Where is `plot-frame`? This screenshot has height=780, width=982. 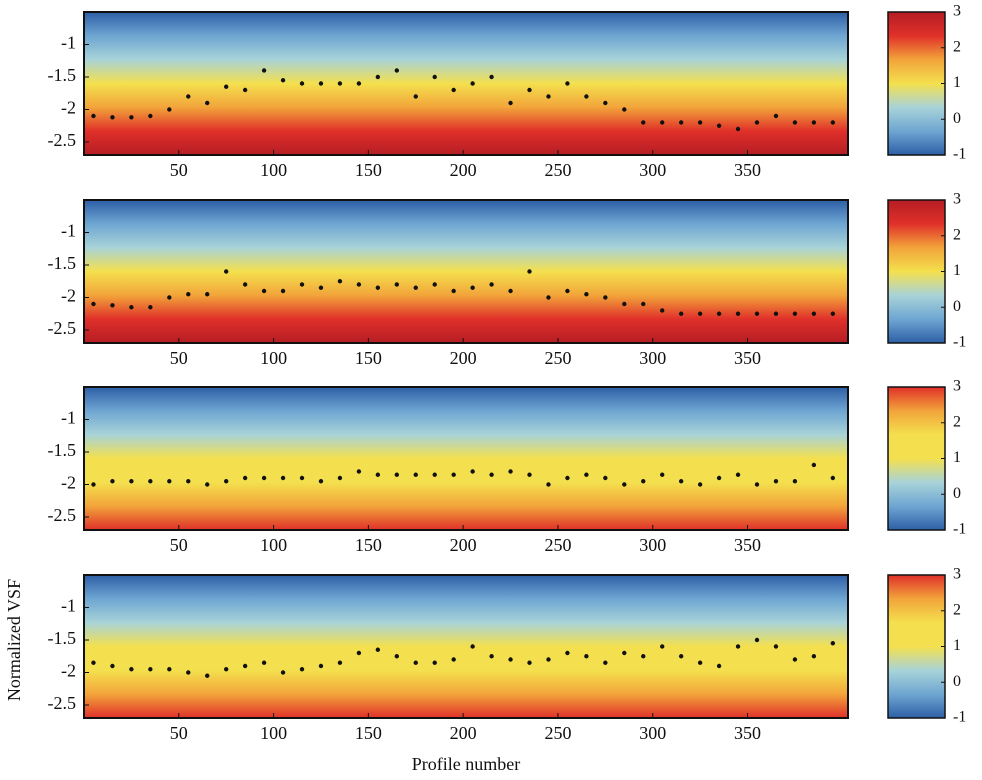 plot-frame is located at coordinates (466, 646).